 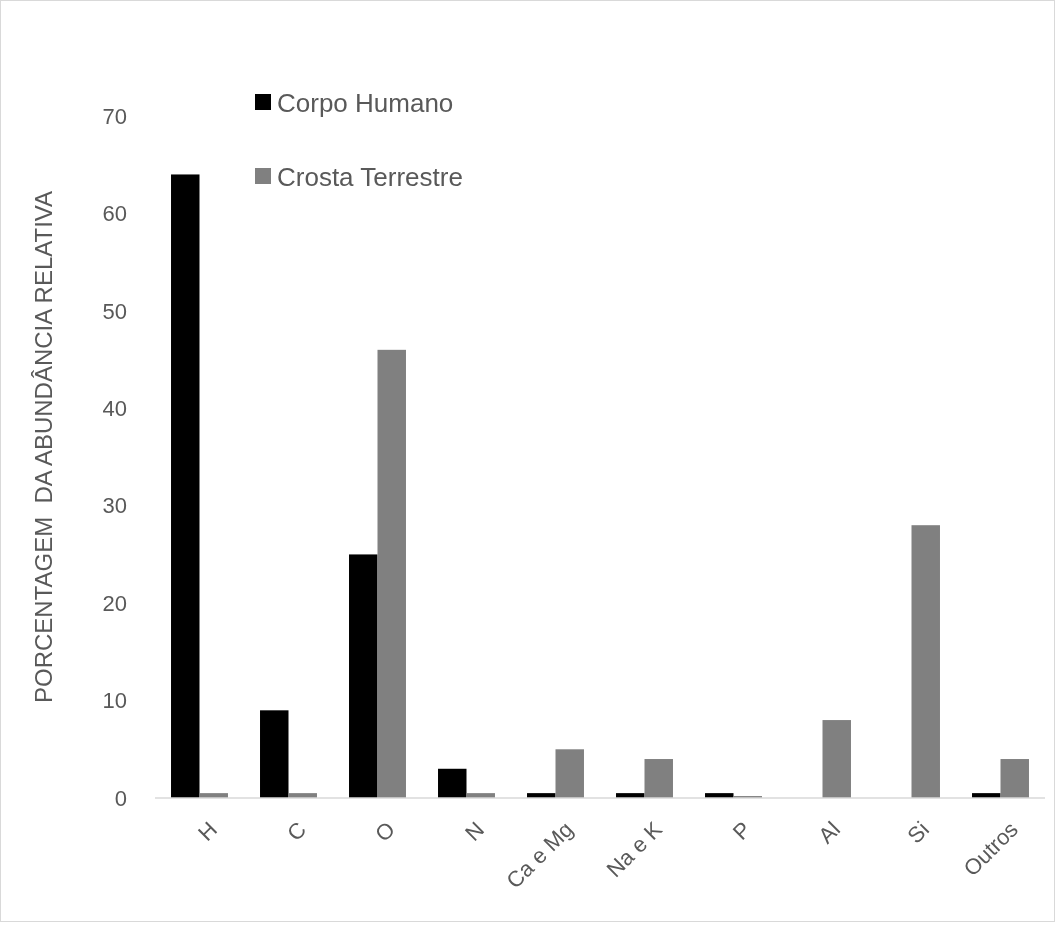 I want to click on y-tick-label: 50, so click(x=114, y=311).